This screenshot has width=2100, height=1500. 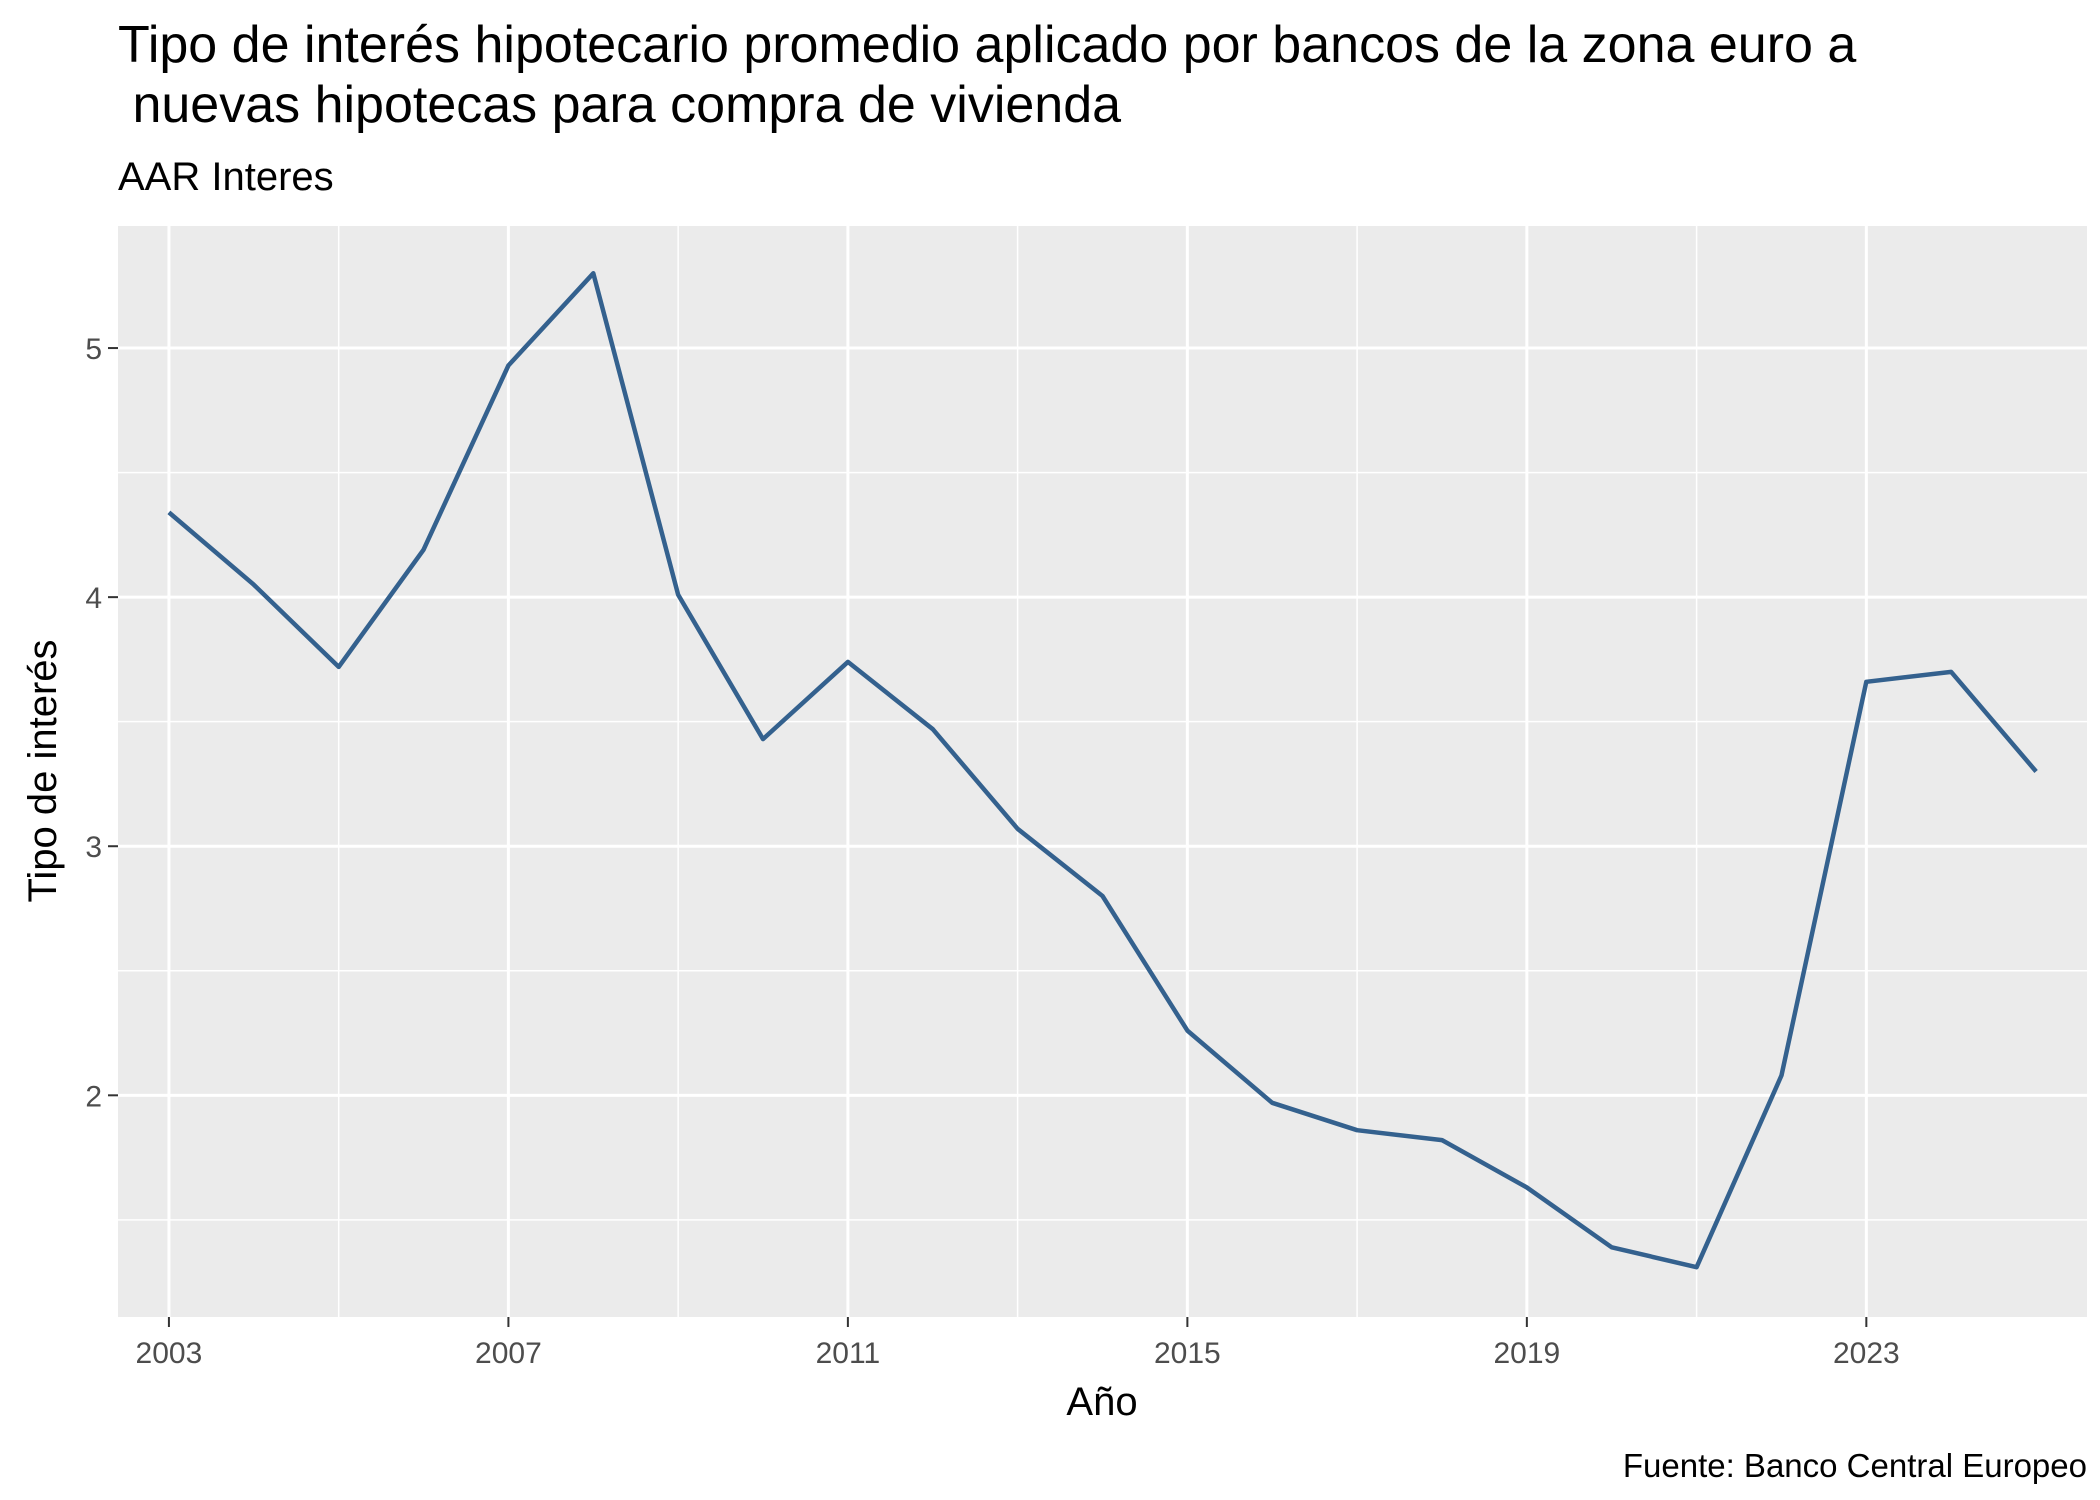 I want to click on y-axis-title: Tipo de interés, so click(x=43, y=770).